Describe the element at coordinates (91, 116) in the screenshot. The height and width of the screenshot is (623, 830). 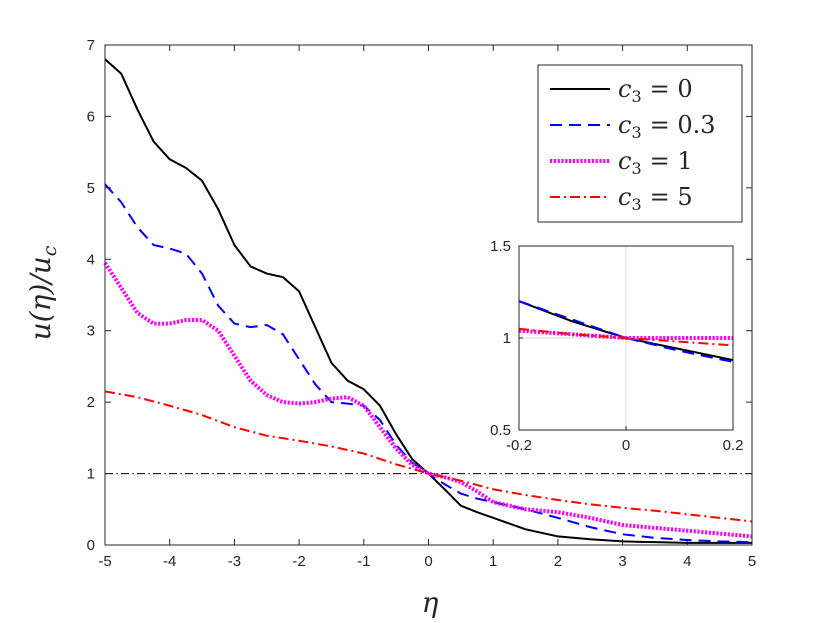
I see `y-tick-label: 6` at that location.